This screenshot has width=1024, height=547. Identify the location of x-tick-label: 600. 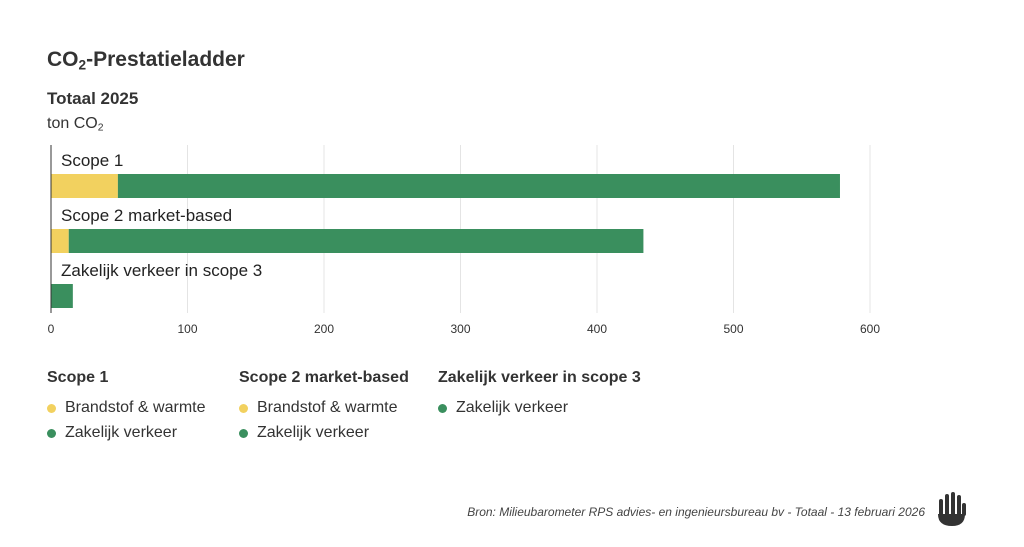
(870, 329).